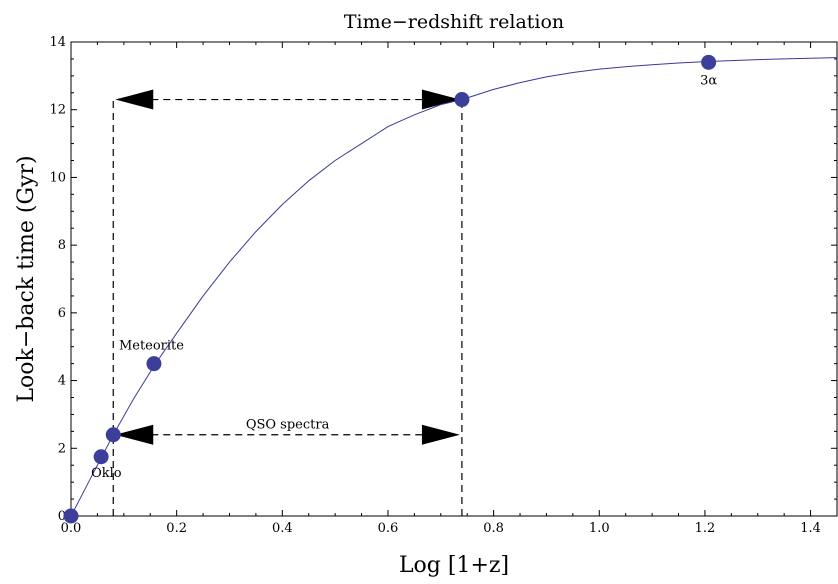  I want to click on x-tick-label: 0.4, so click(282, 528).